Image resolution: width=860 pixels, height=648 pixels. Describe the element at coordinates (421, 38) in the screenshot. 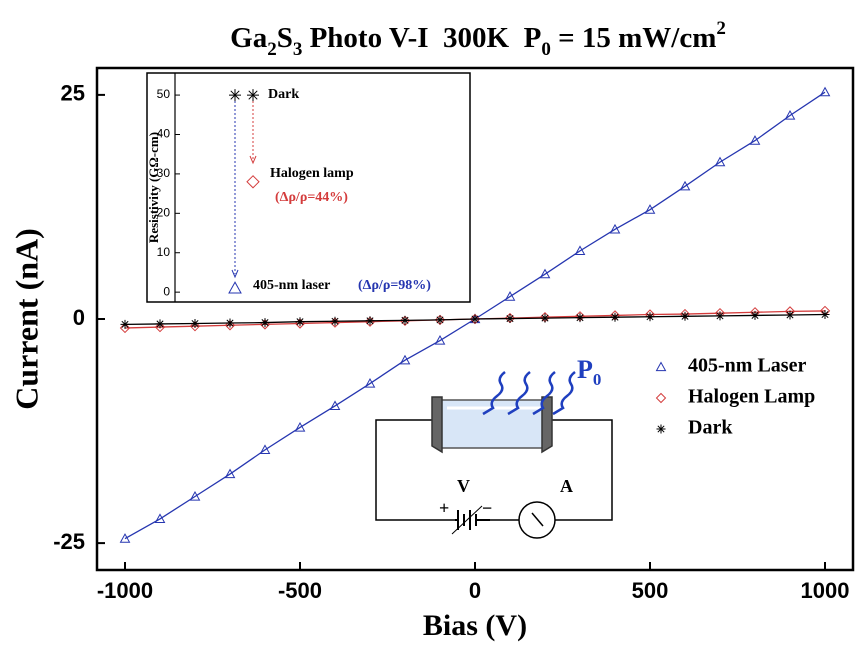

I see `chart-title-part: Photo V-I 300K P` at that location.